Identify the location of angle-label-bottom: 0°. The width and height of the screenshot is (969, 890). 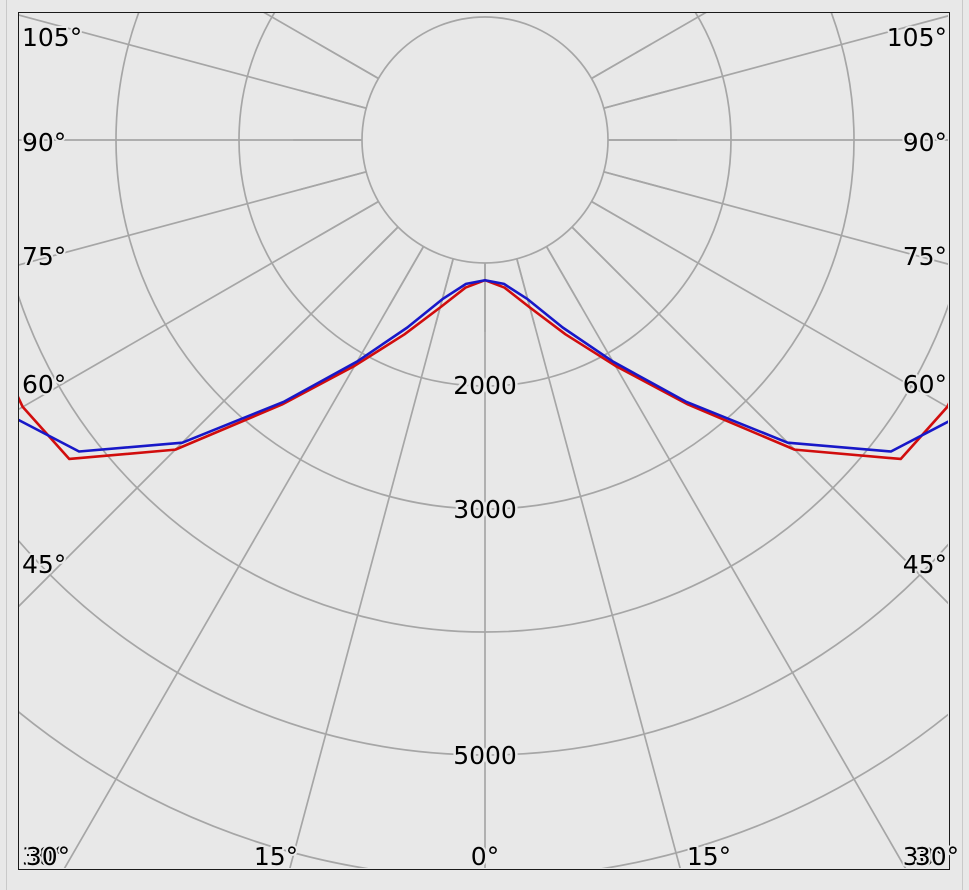
(485, 856).